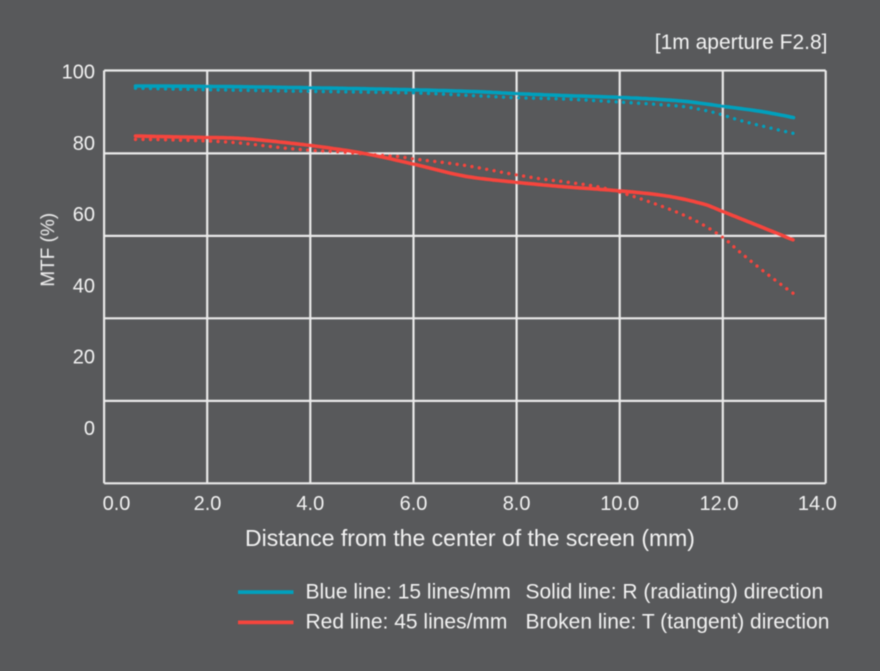 The height and width of the screenshot is (671, 880). Describe the element at coordinates (817, 504) in the screenshot. I see `svg-text: 14.0` at that location.